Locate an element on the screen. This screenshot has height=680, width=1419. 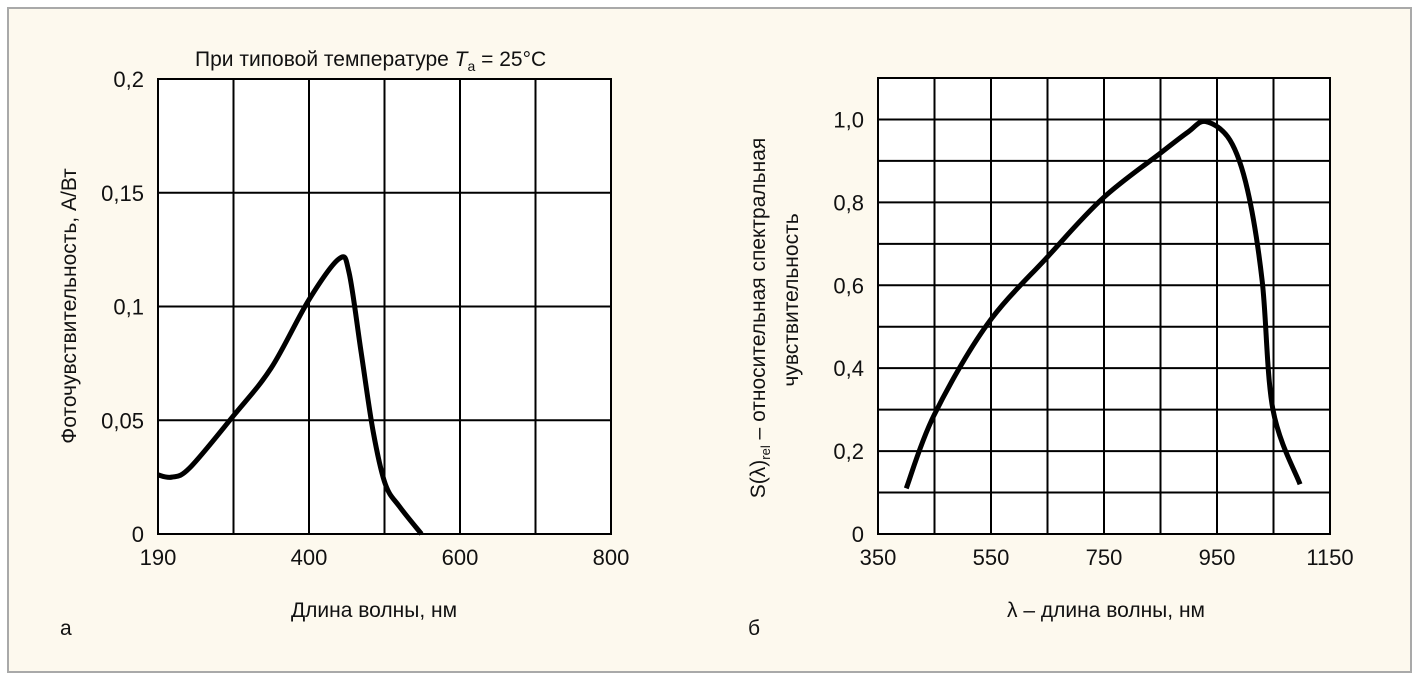
series-line is located at coordinates (290, 395).